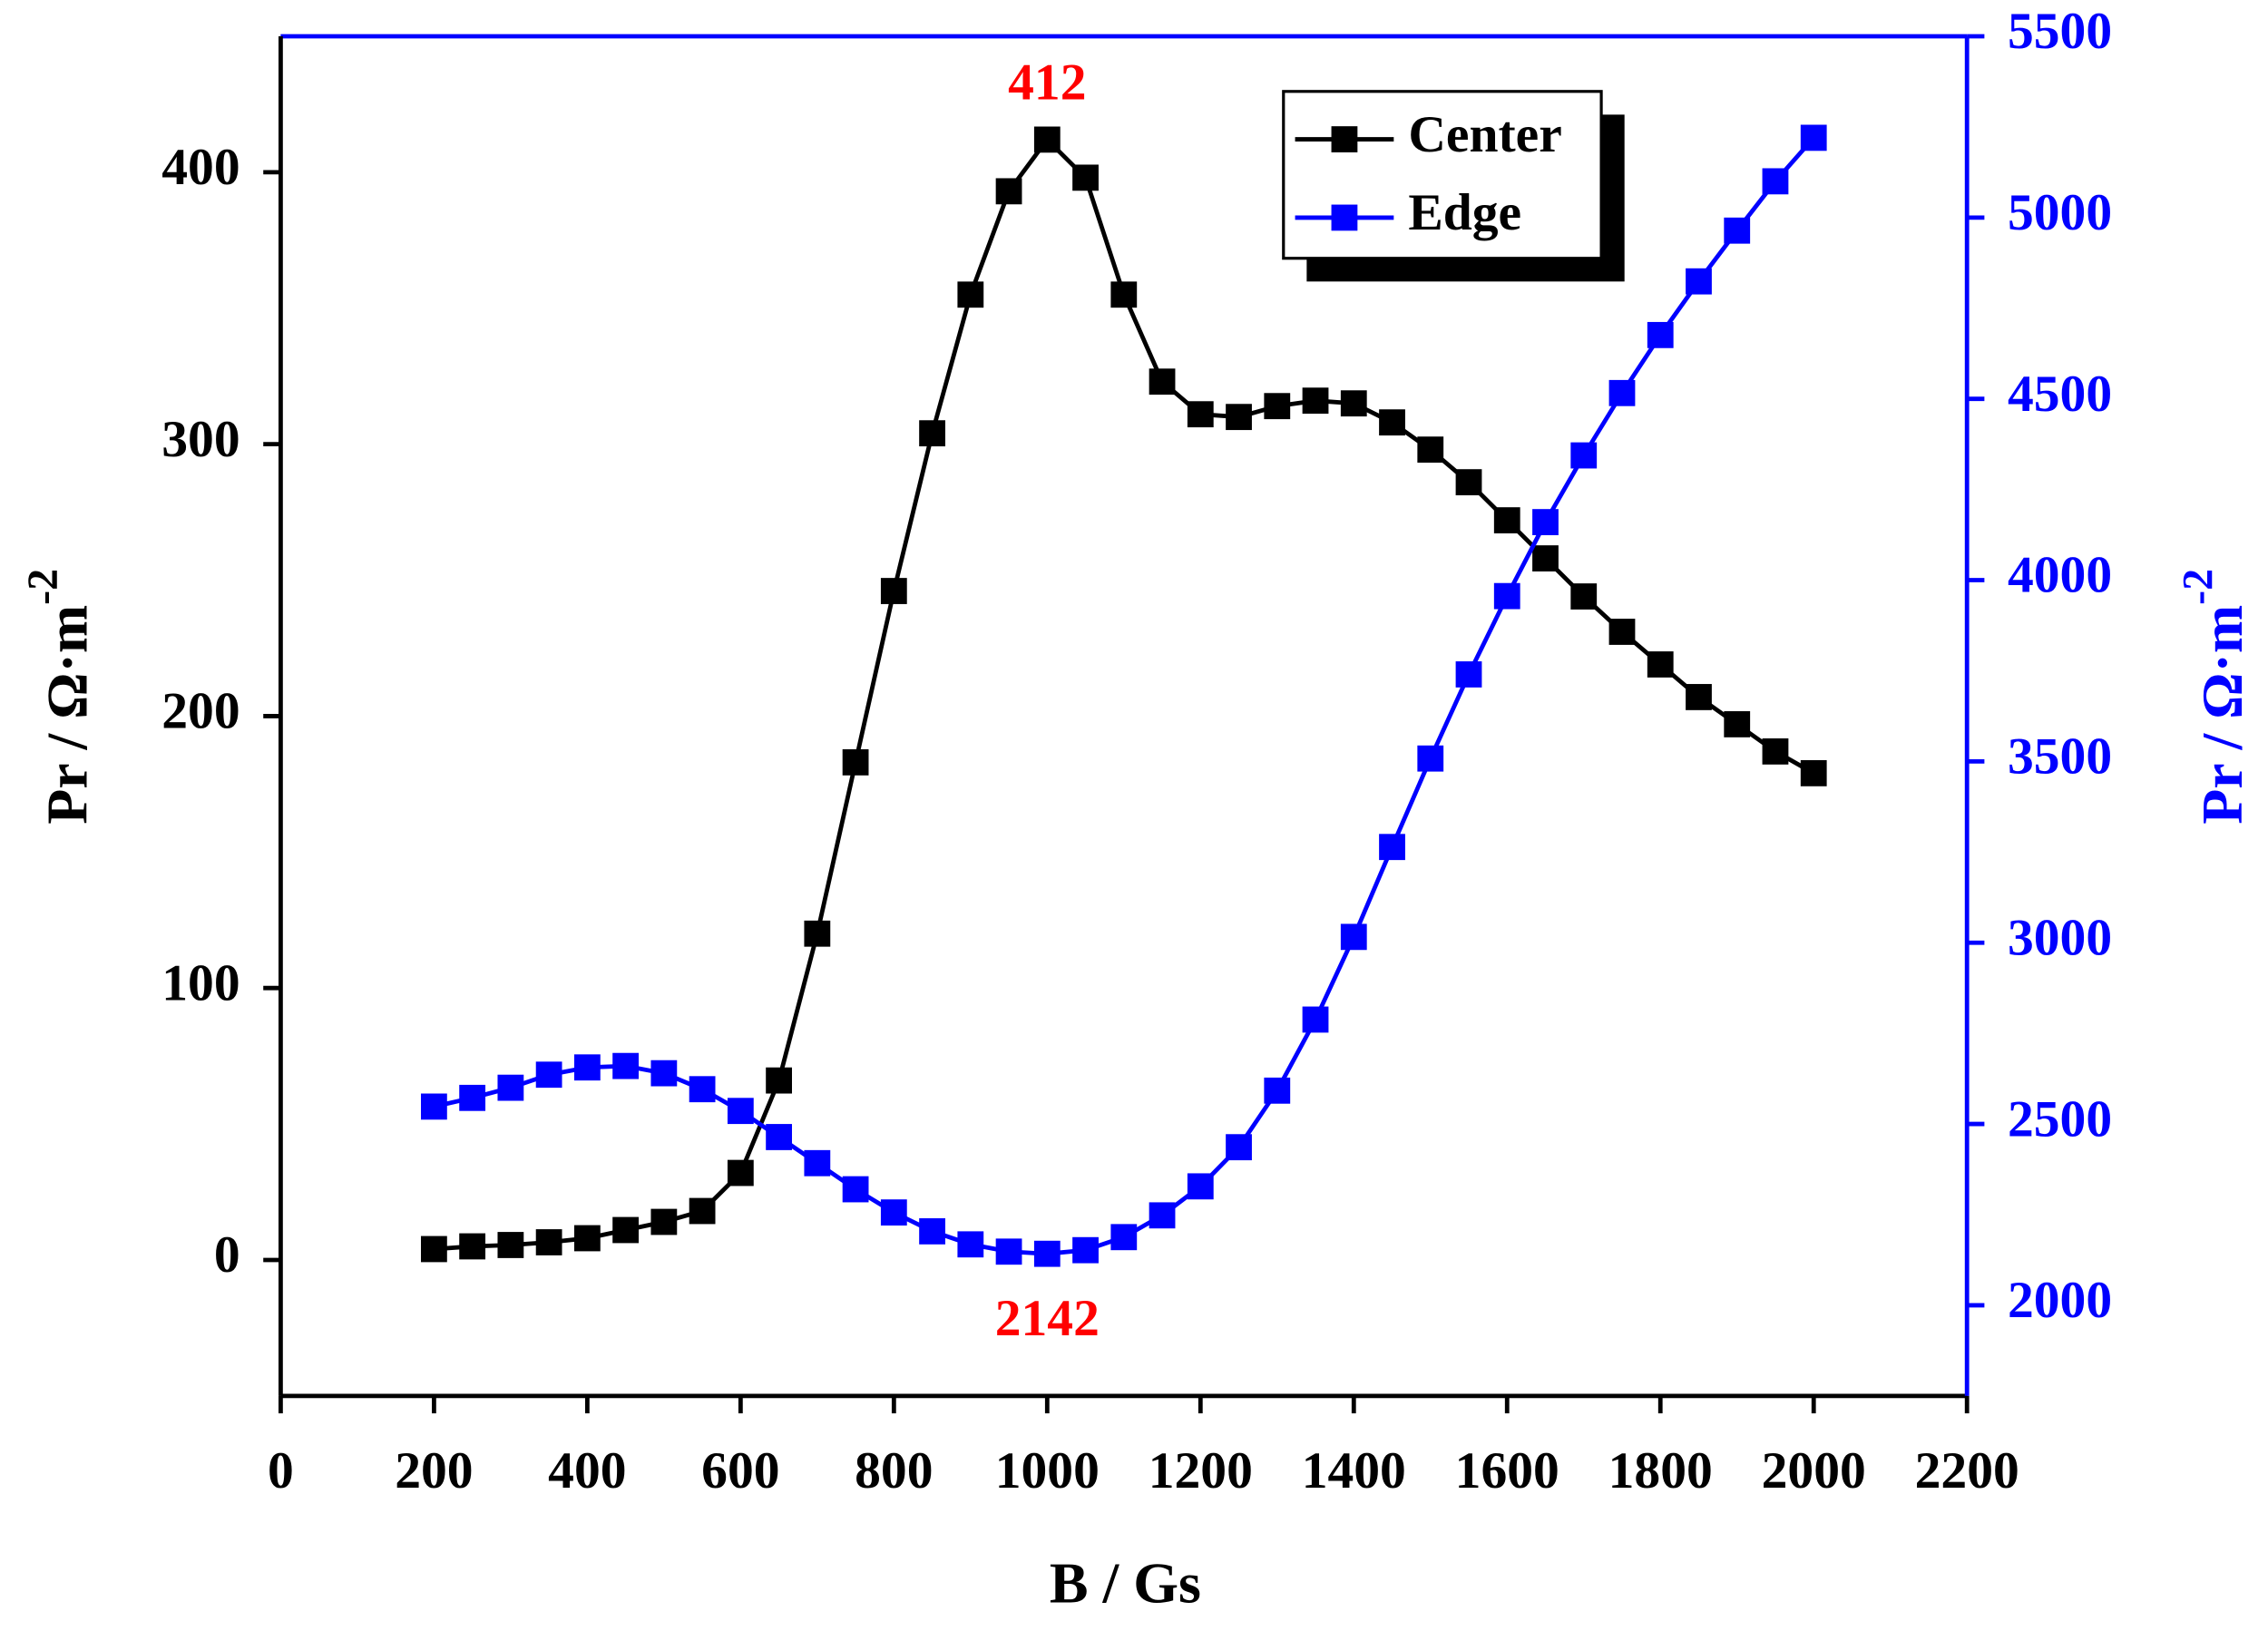  What do you see at coordinates (1465, 213) in the screenshot?
I see `legend-label: Edge` at bounding box center [1465, 213].